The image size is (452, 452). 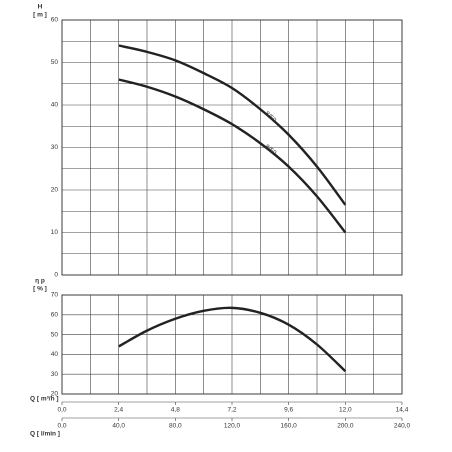 What do you see at coordinates (402, 426) in the screenshot?
I see `x2-tick-label: 240,0` at bounding box center [402, 426].